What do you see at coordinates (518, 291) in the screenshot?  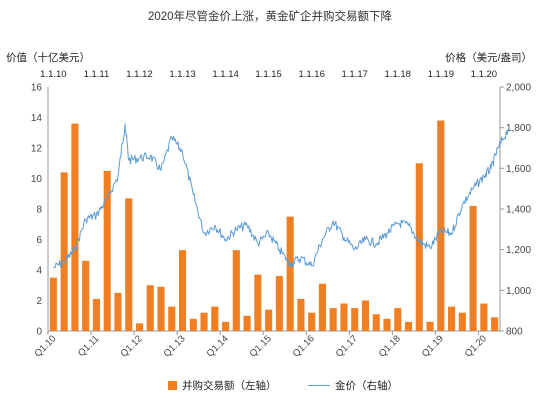 I see `right-tick-label: 1,000` at bounding box center [518, 291].